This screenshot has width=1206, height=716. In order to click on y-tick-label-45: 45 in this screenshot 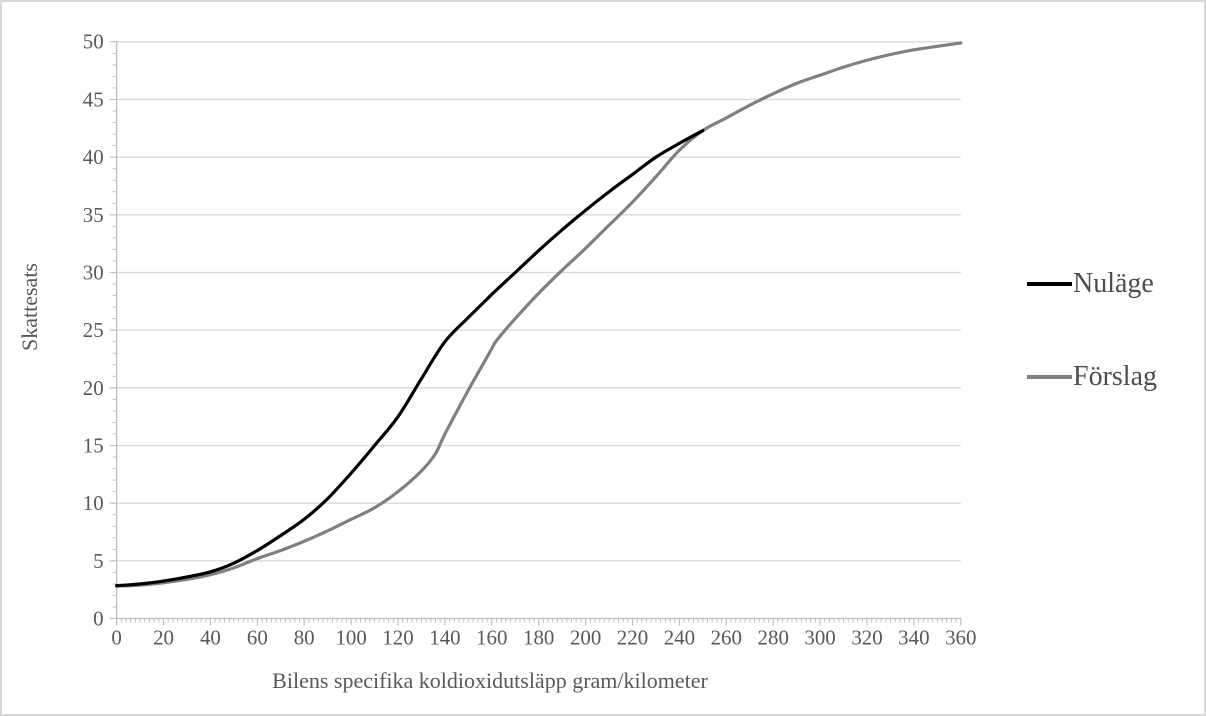, I will do `click(93, 99)`.